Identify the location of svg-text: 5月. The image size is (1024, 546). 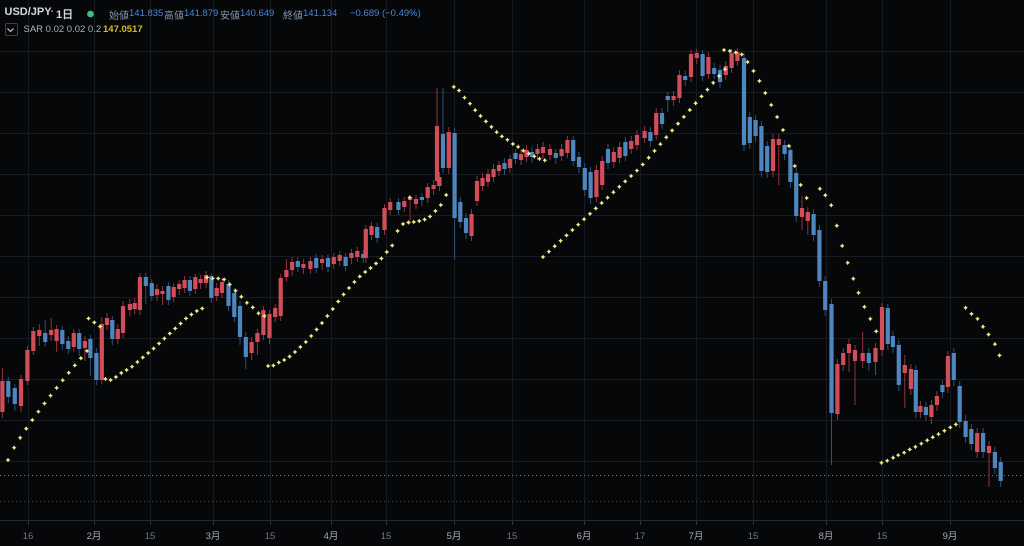
(454, 536).